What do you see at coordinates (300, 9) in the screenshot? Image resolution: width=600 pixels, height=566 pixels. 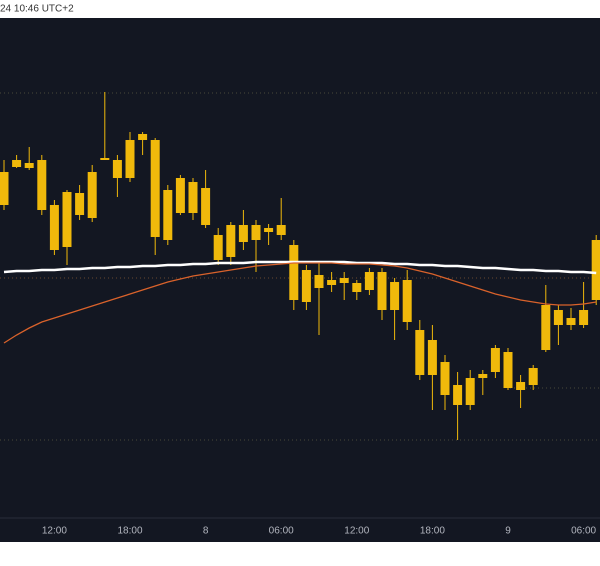 I see `header-bar` at bounding box center [300, 9].